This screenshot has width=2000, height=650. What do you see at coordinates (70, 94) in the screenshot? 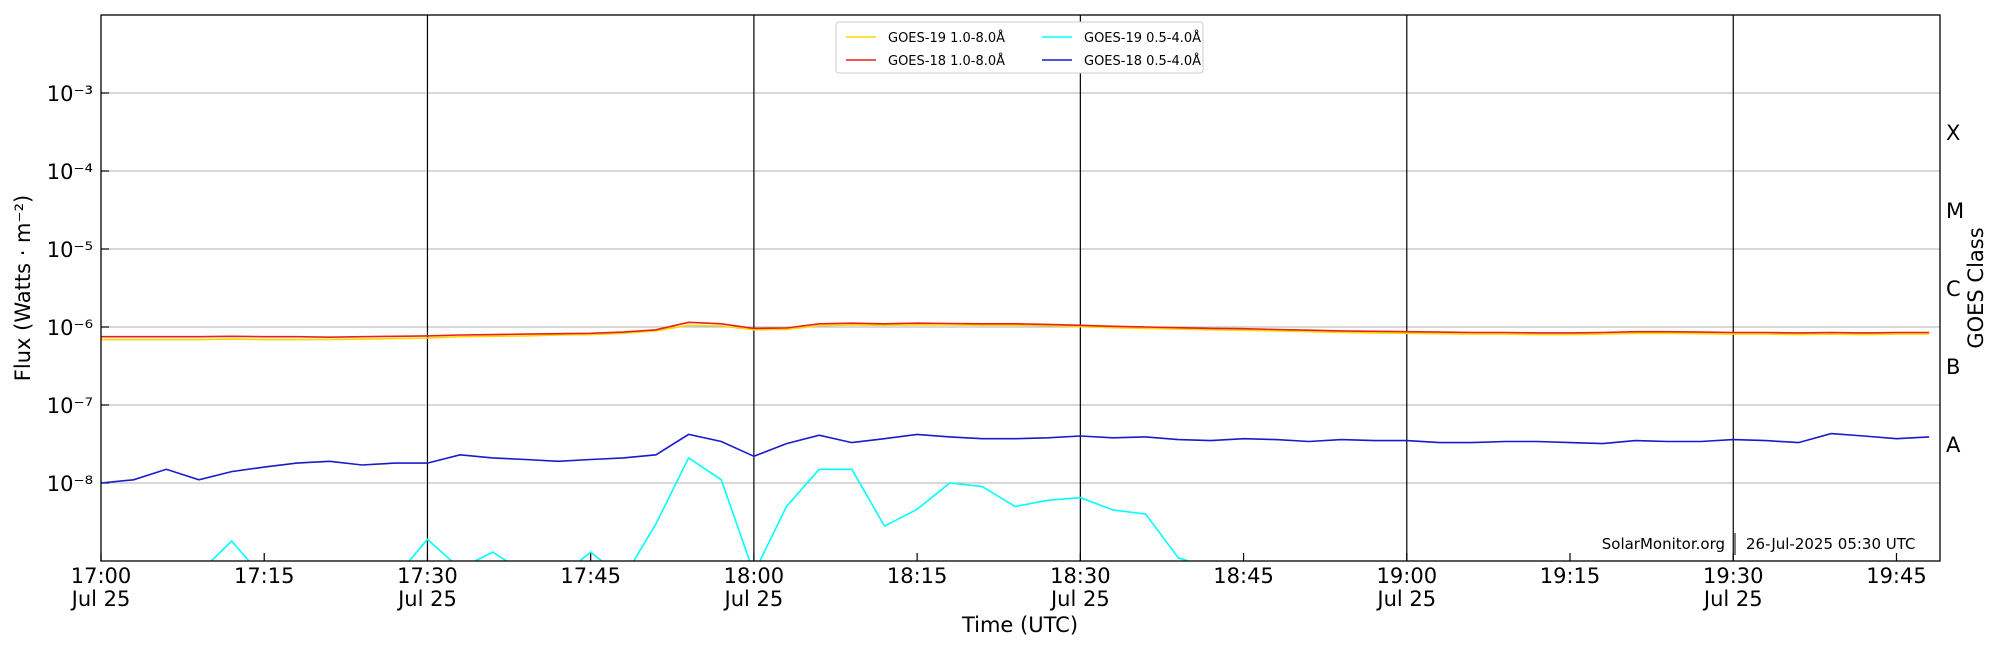
I see `y-tick-label: 10⁻³` at bounding box center [70, 94].